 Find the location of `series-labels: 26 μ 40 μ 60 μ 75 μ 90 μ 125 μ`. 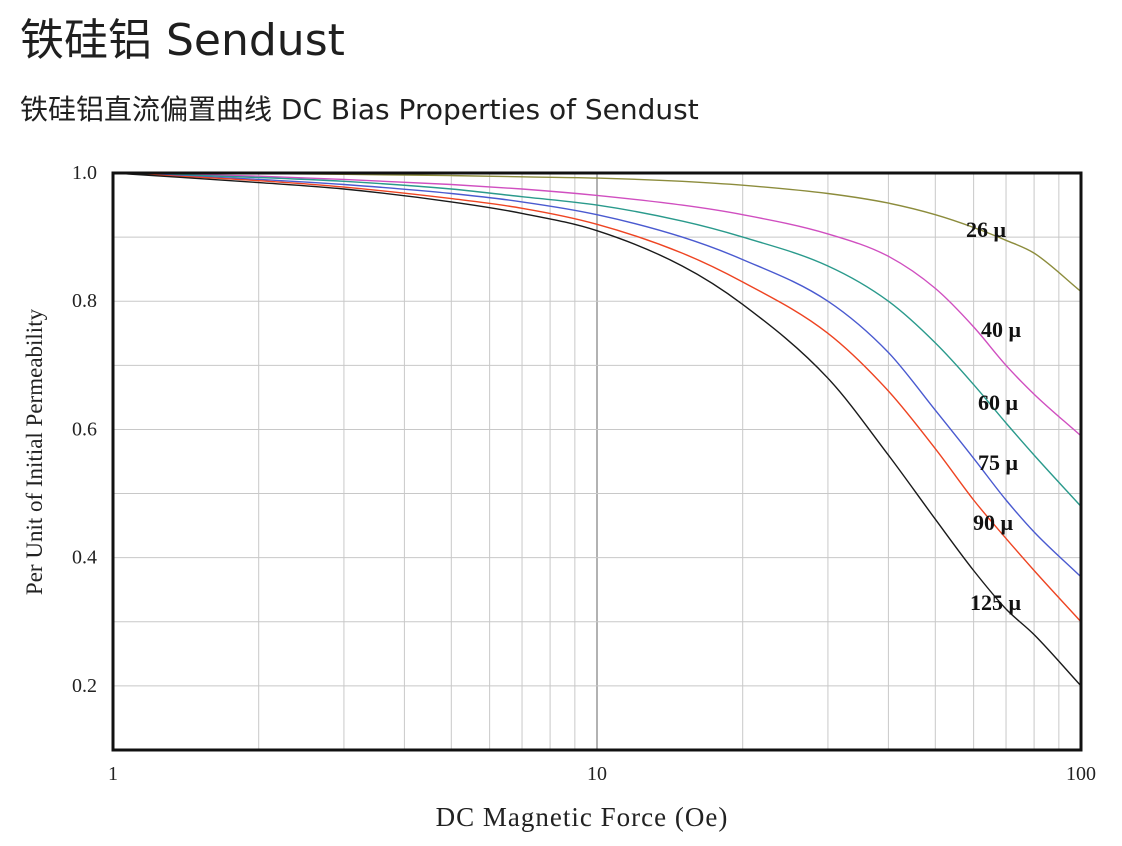

series-labels: 26 μ 40 μ 60 μ 75 μ 90 μ 125 μ is located at coordinates (994, 416).